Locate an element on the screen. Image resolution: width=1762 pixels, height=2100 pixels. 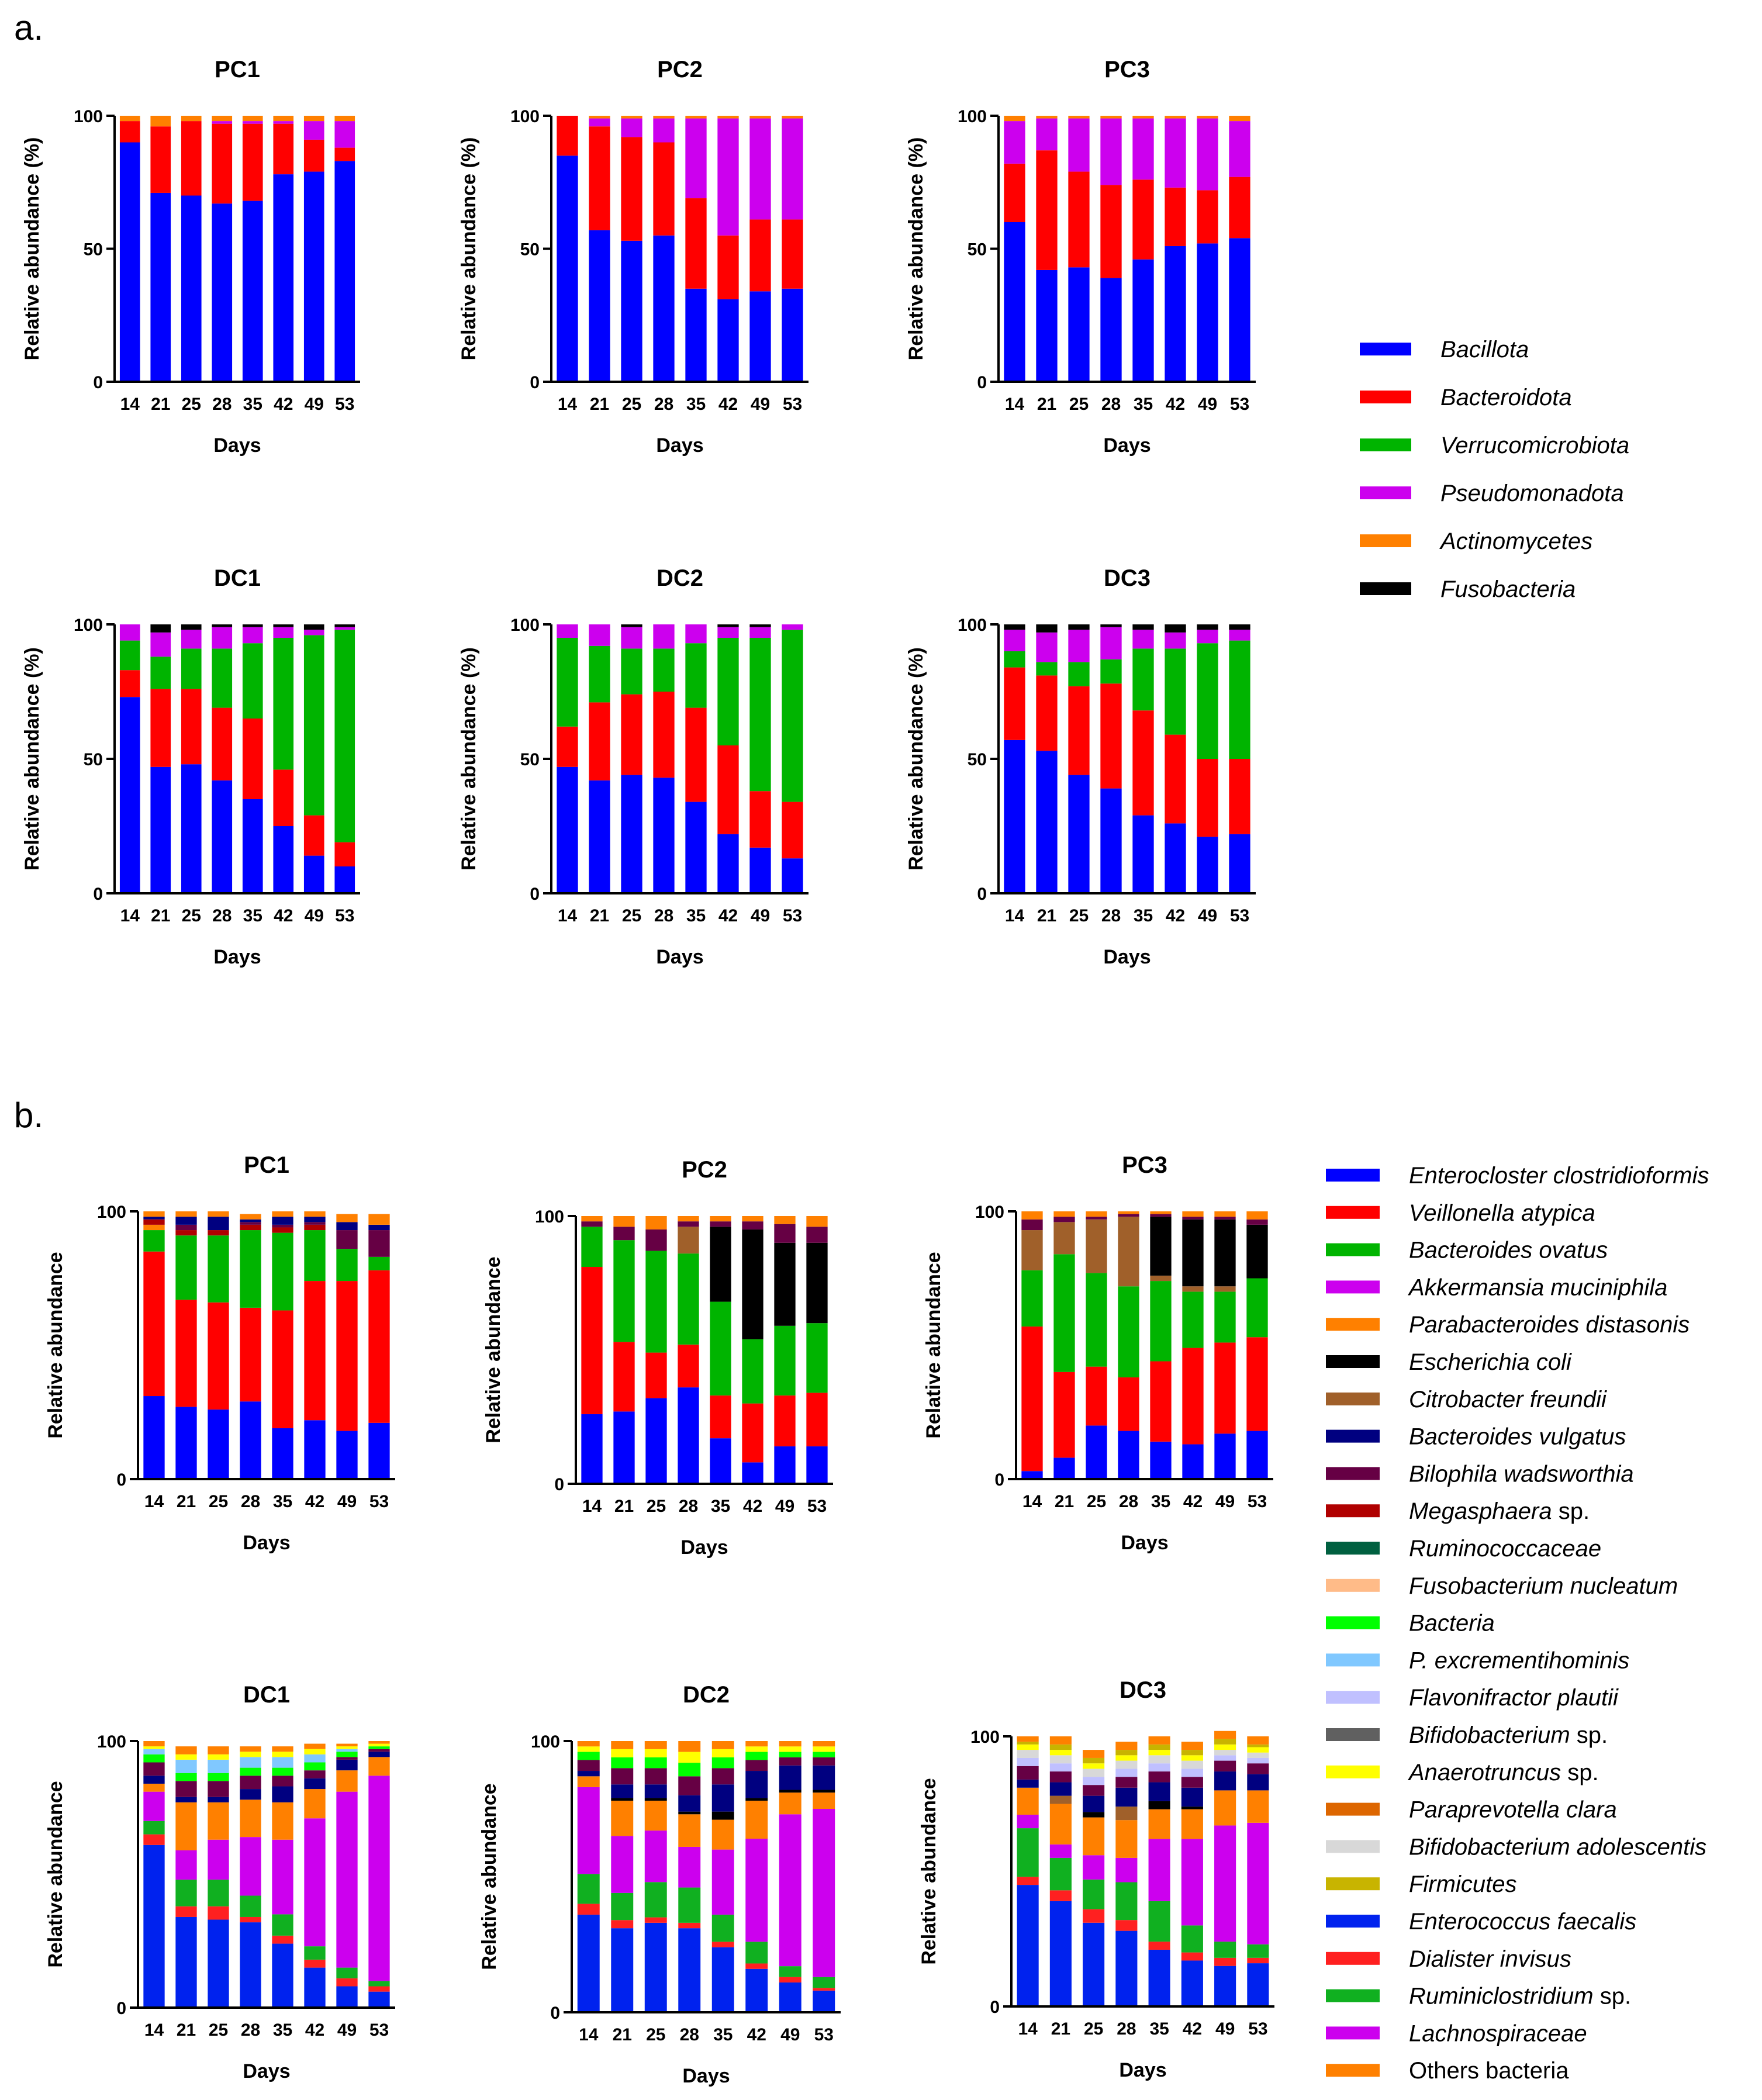
y-axis-label: Relative abundance is located at coordinates (55, 1874).